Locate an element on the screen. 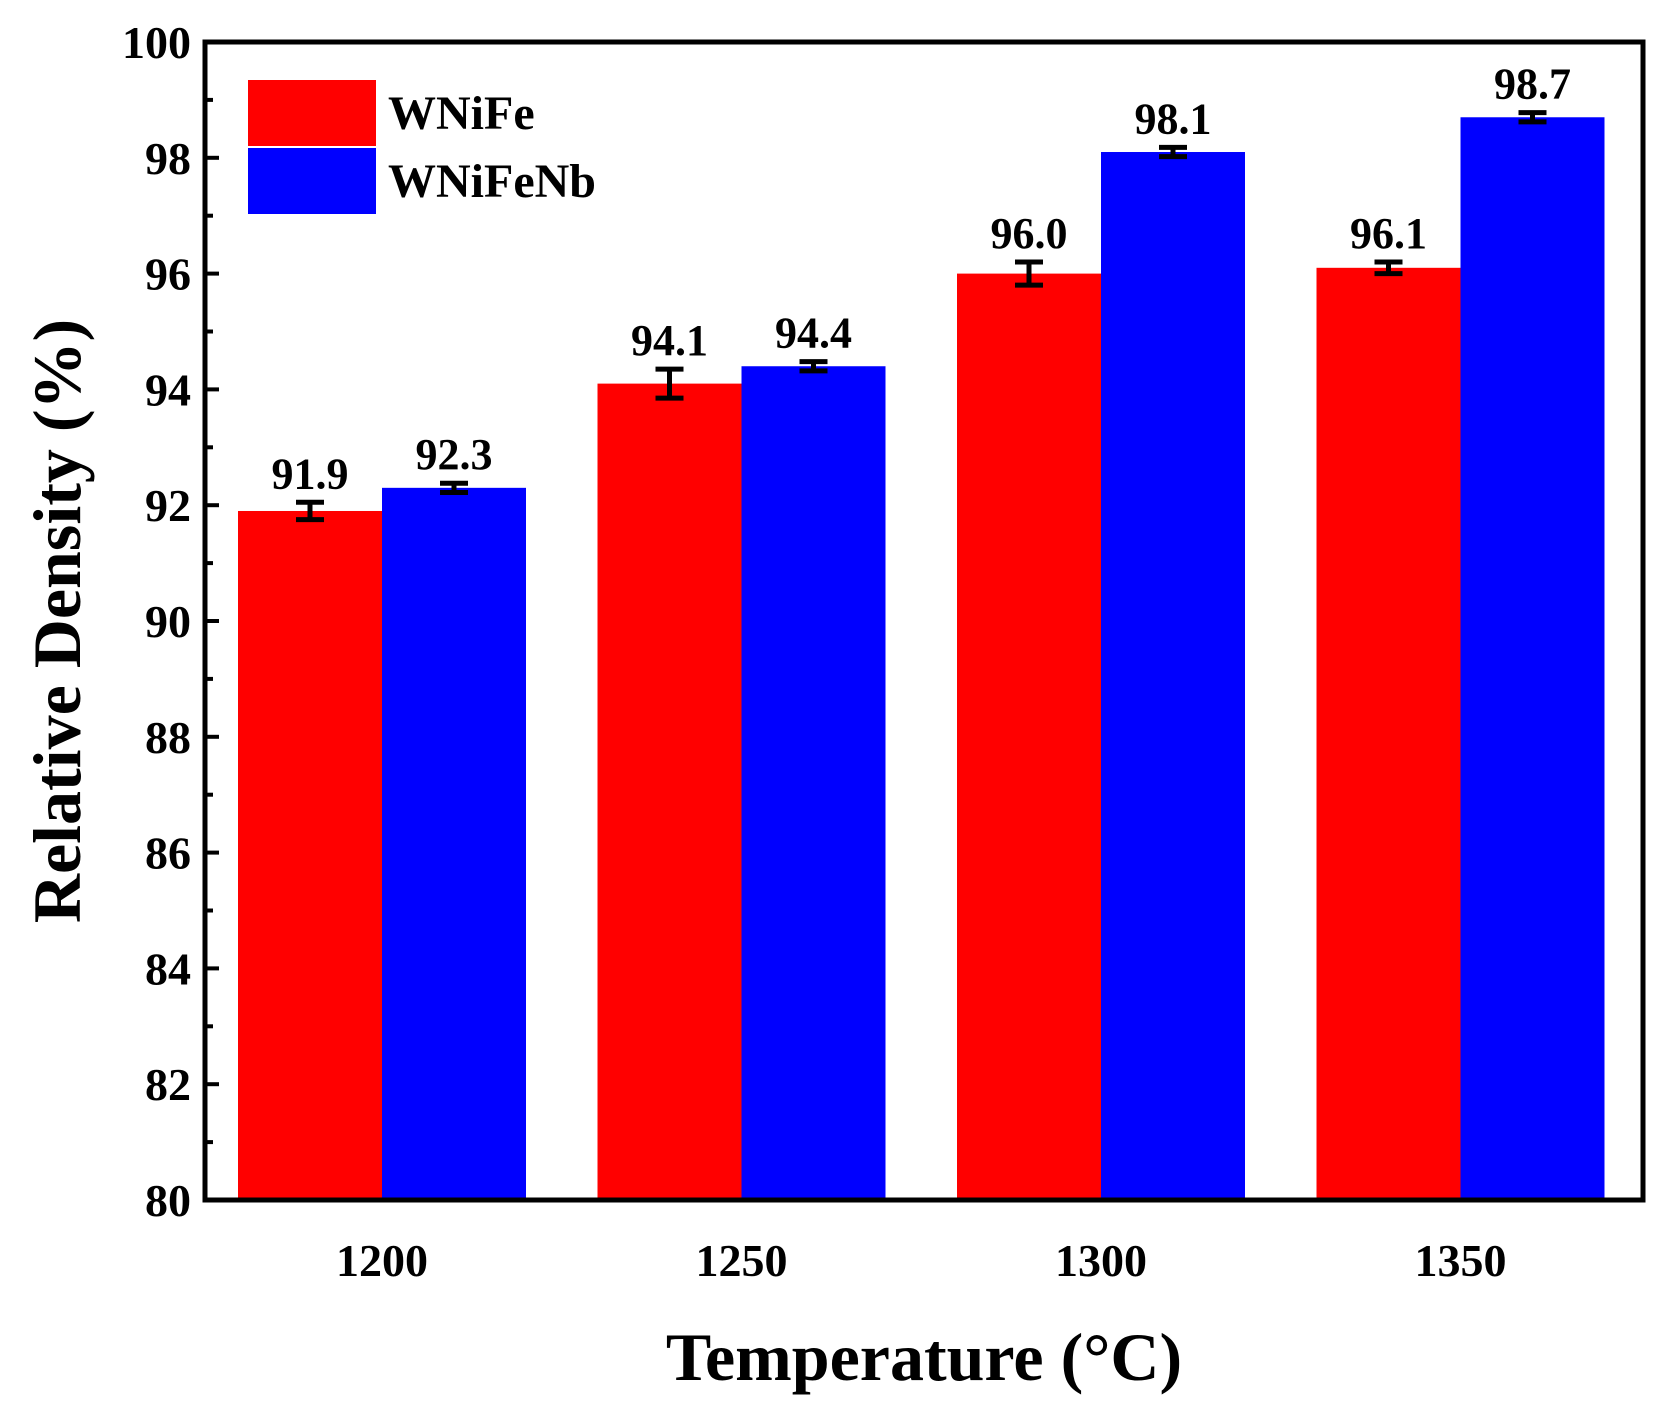 The height and width of the screenshot is (1406, 1670). data-label: 92.3 is located at coordinates (454, 454).